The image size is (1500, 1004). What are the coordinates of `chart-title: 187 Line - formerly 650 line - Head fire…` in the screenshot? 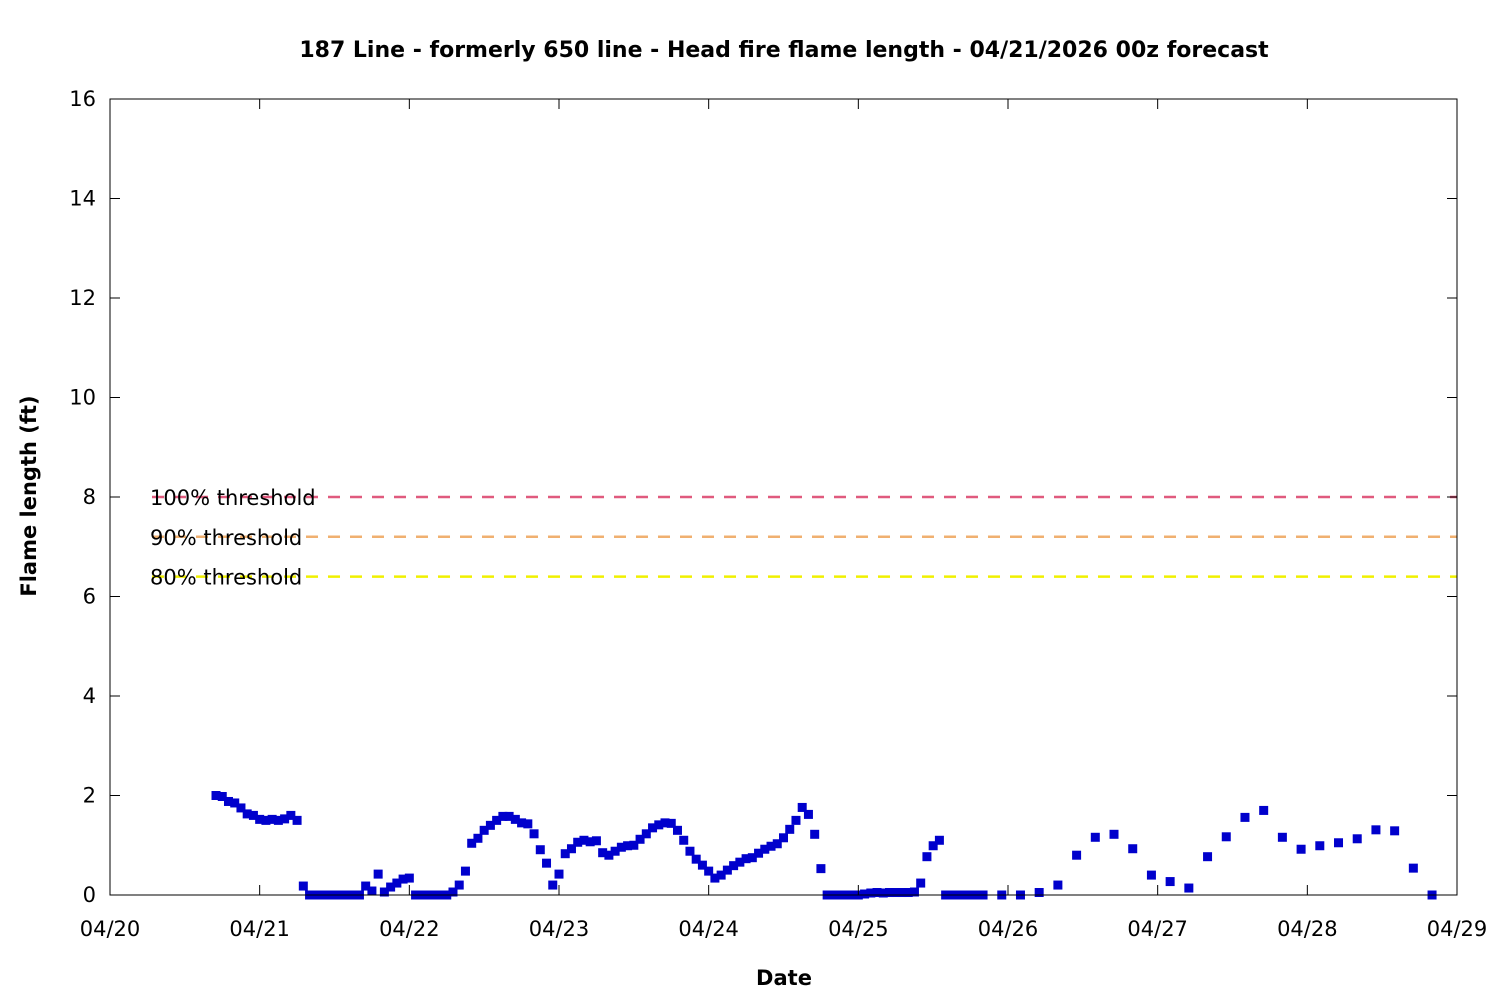 It's located at (784, 50).